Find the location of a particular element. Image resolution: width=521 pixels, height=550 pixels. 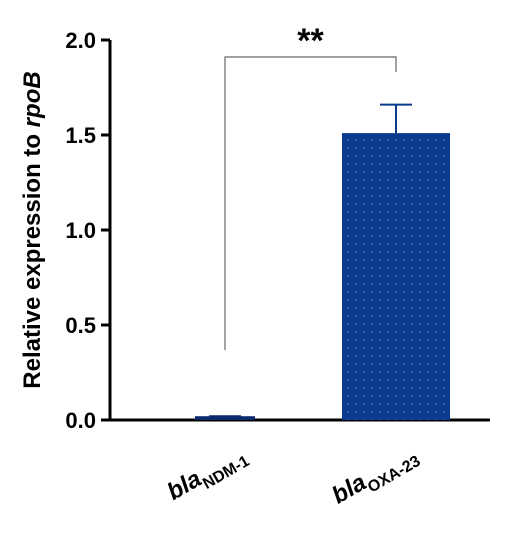

y-tick-label: 0.0 is located at coordinates (80, 420).